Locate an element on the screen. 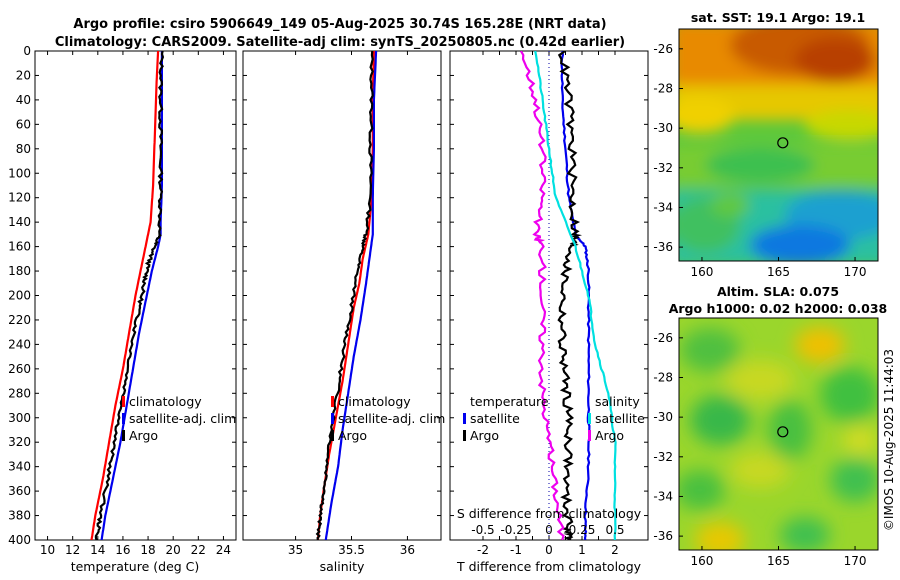 This screenshot has width=900, height=580. depth-tick-label: 40 is located at coordinates (23, 100).